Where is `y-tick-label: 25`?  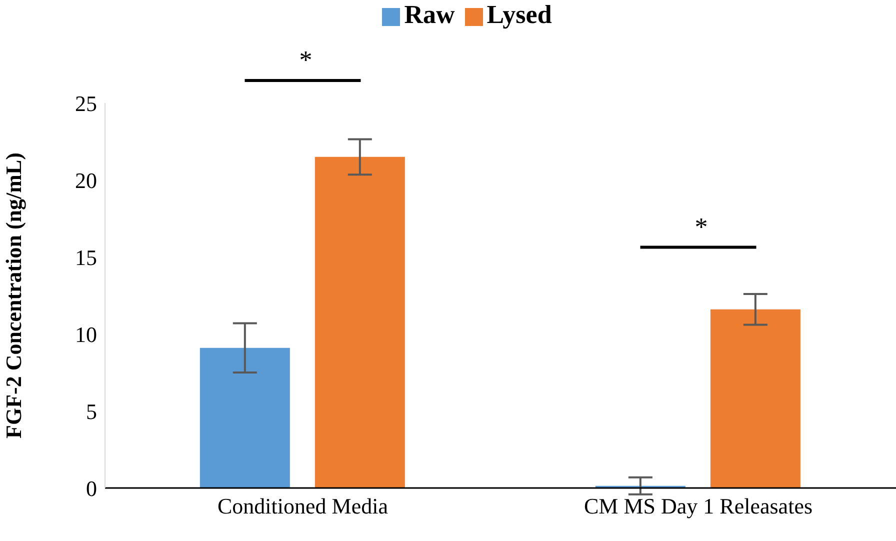
y-tick-label: 25 is located at coordinates (86, 103).